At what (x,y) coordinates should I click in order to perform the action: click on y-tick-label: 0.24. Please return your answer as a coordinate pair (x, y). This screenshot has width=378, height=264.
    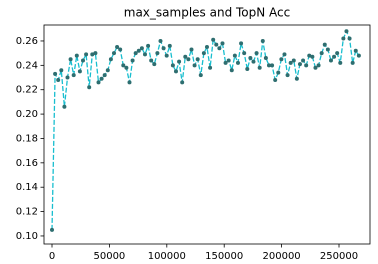
    Looking at the image, I should click on (27, 65).